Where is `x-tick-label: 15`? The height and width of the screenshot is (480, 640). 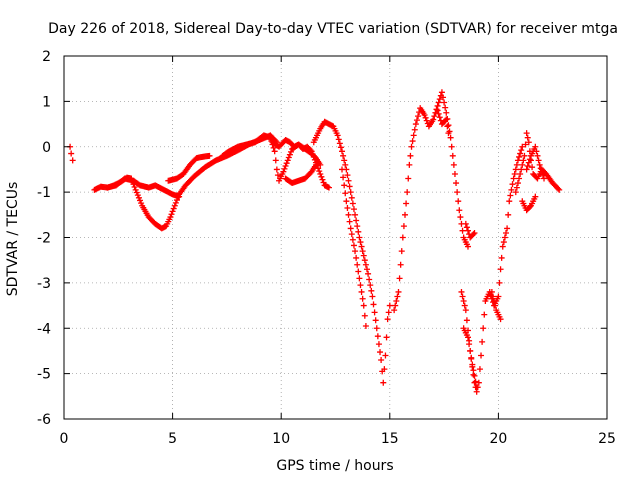 x-tick-label: 15 is located at coordinates (390, 439).